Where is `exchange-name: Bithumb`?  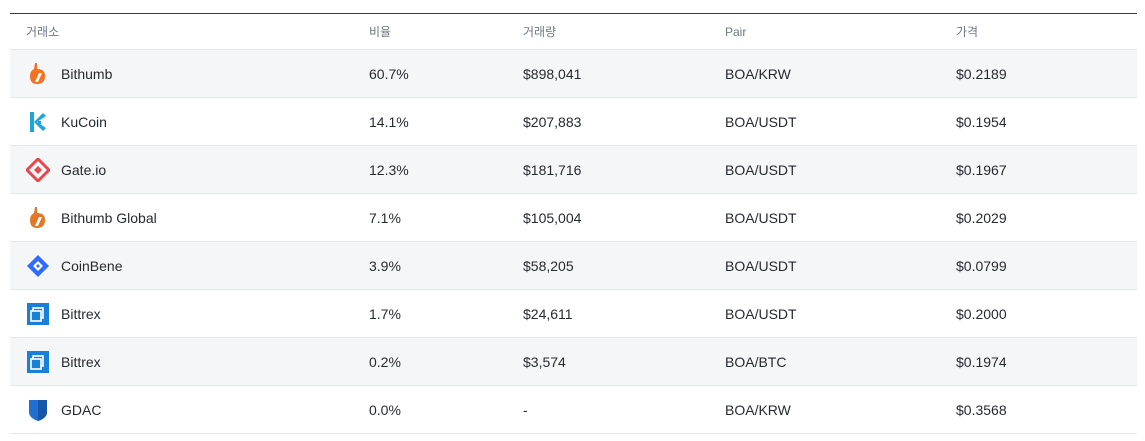
exchange-name: Bithumb is located at coordinates (87, 73).